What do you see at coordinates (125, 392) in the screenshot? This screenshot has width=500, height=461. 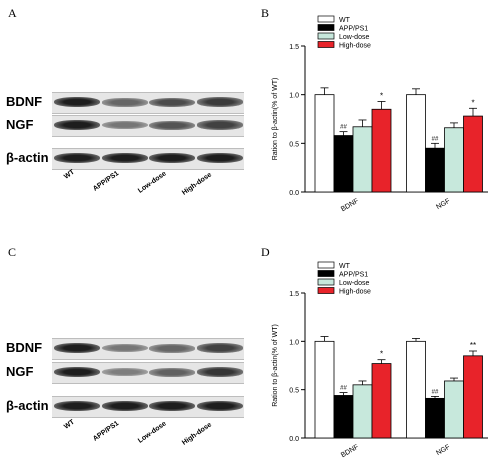 I see `western-blot-bottom: BDNF NGF β-actin WT APP/PS1 Low-dose High-dose` at bounding box center [125, 392].